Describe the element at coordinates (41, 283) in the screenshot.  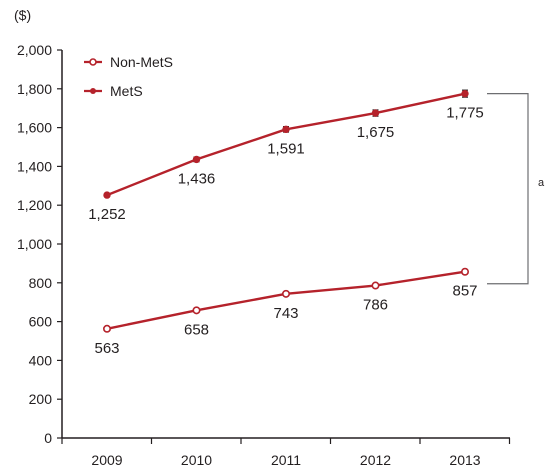
I see `y-tick-label: 800` at that location.